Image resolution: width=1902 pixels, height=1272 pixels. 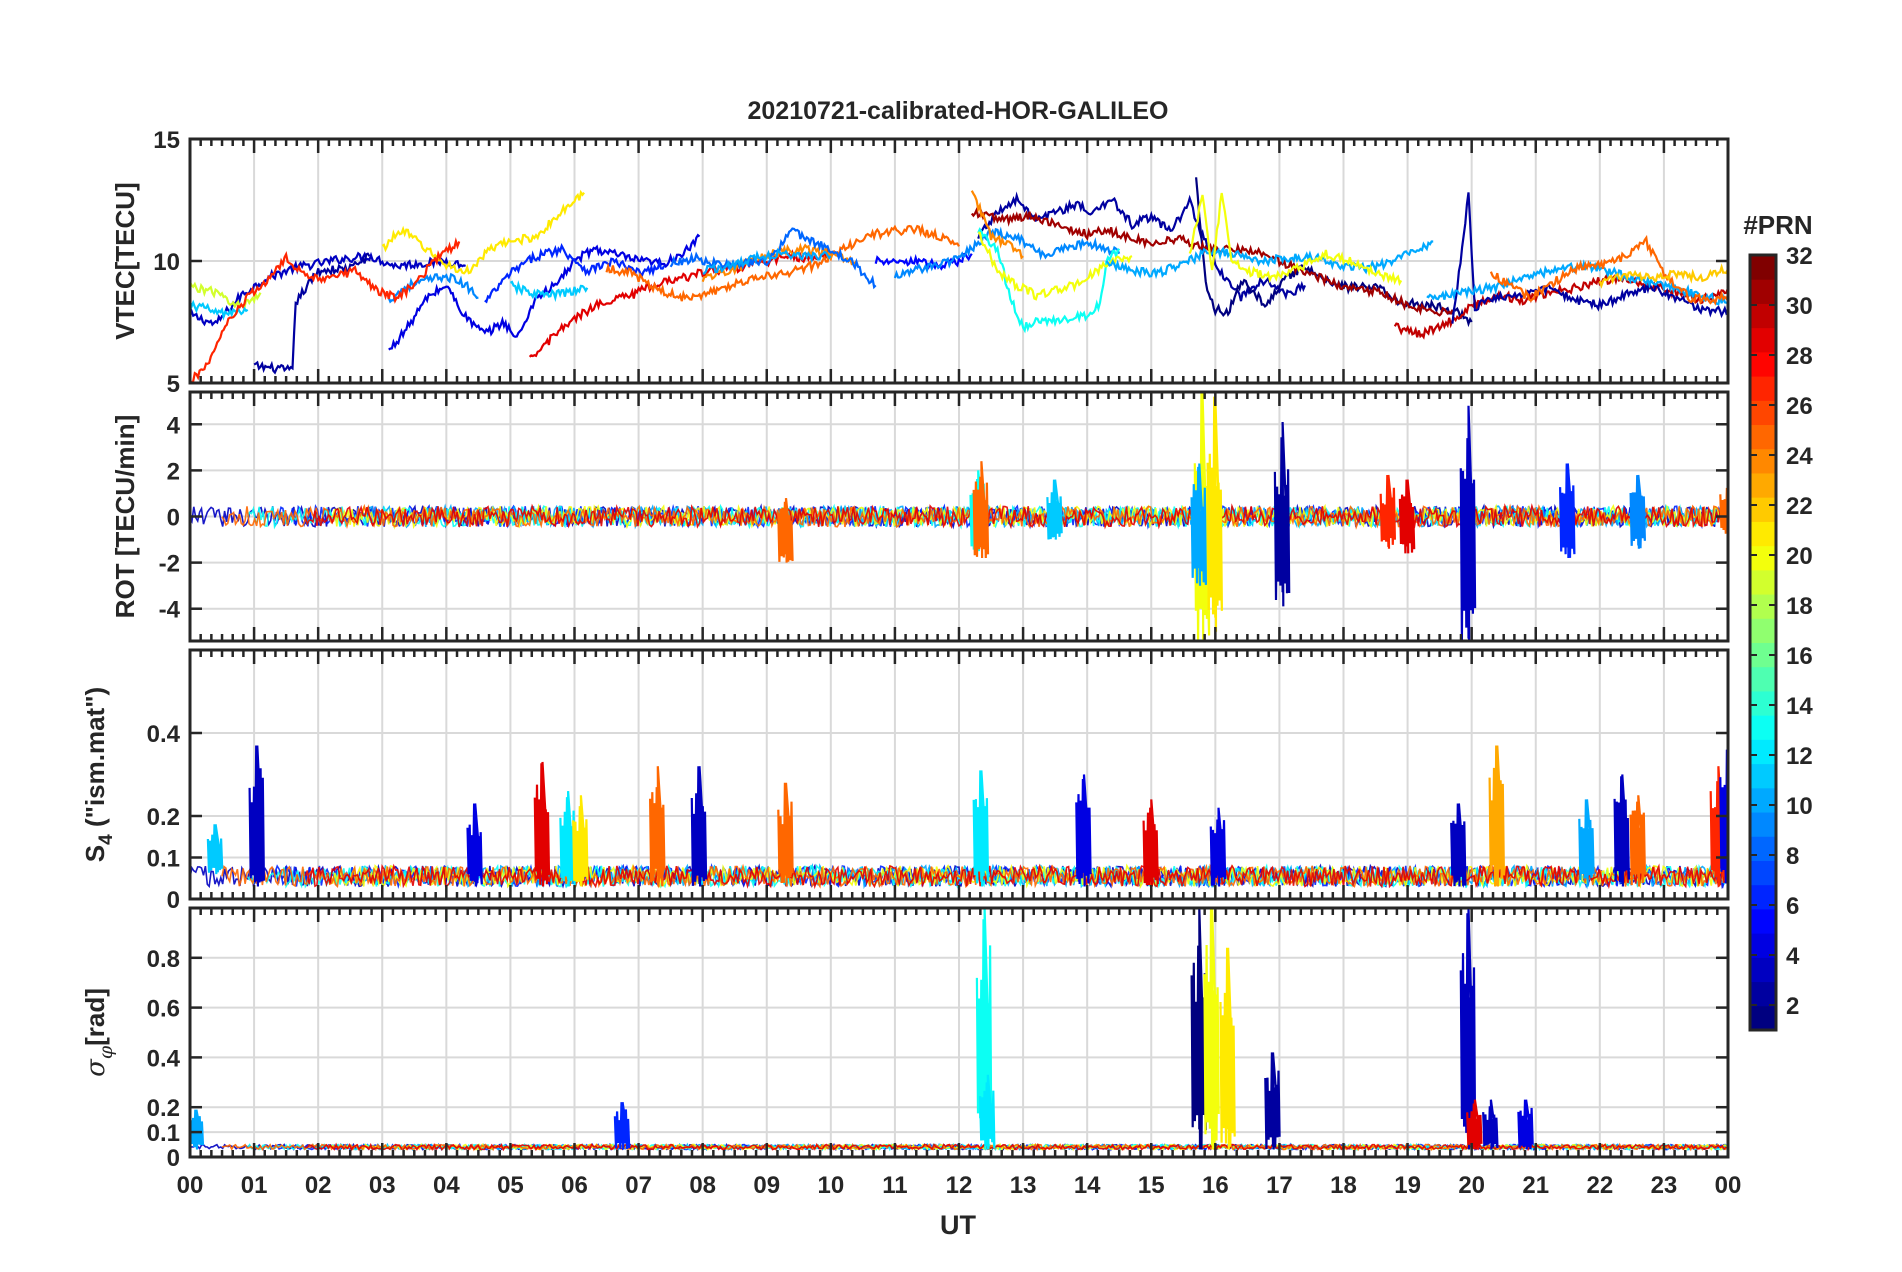 I want to click on x-tick-label: 11, so click(x=894, y=1185).